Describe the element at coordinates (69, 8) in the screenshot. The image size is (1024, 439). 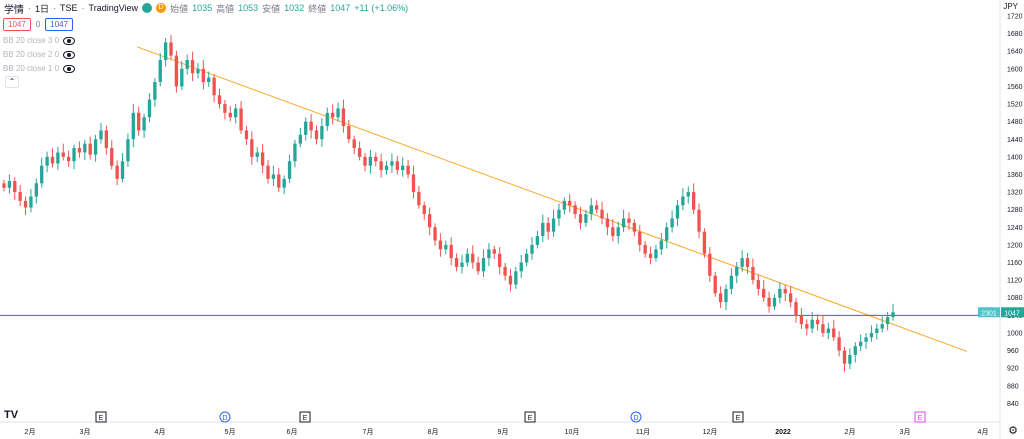
I see `exchange-label: TSE` at that location.